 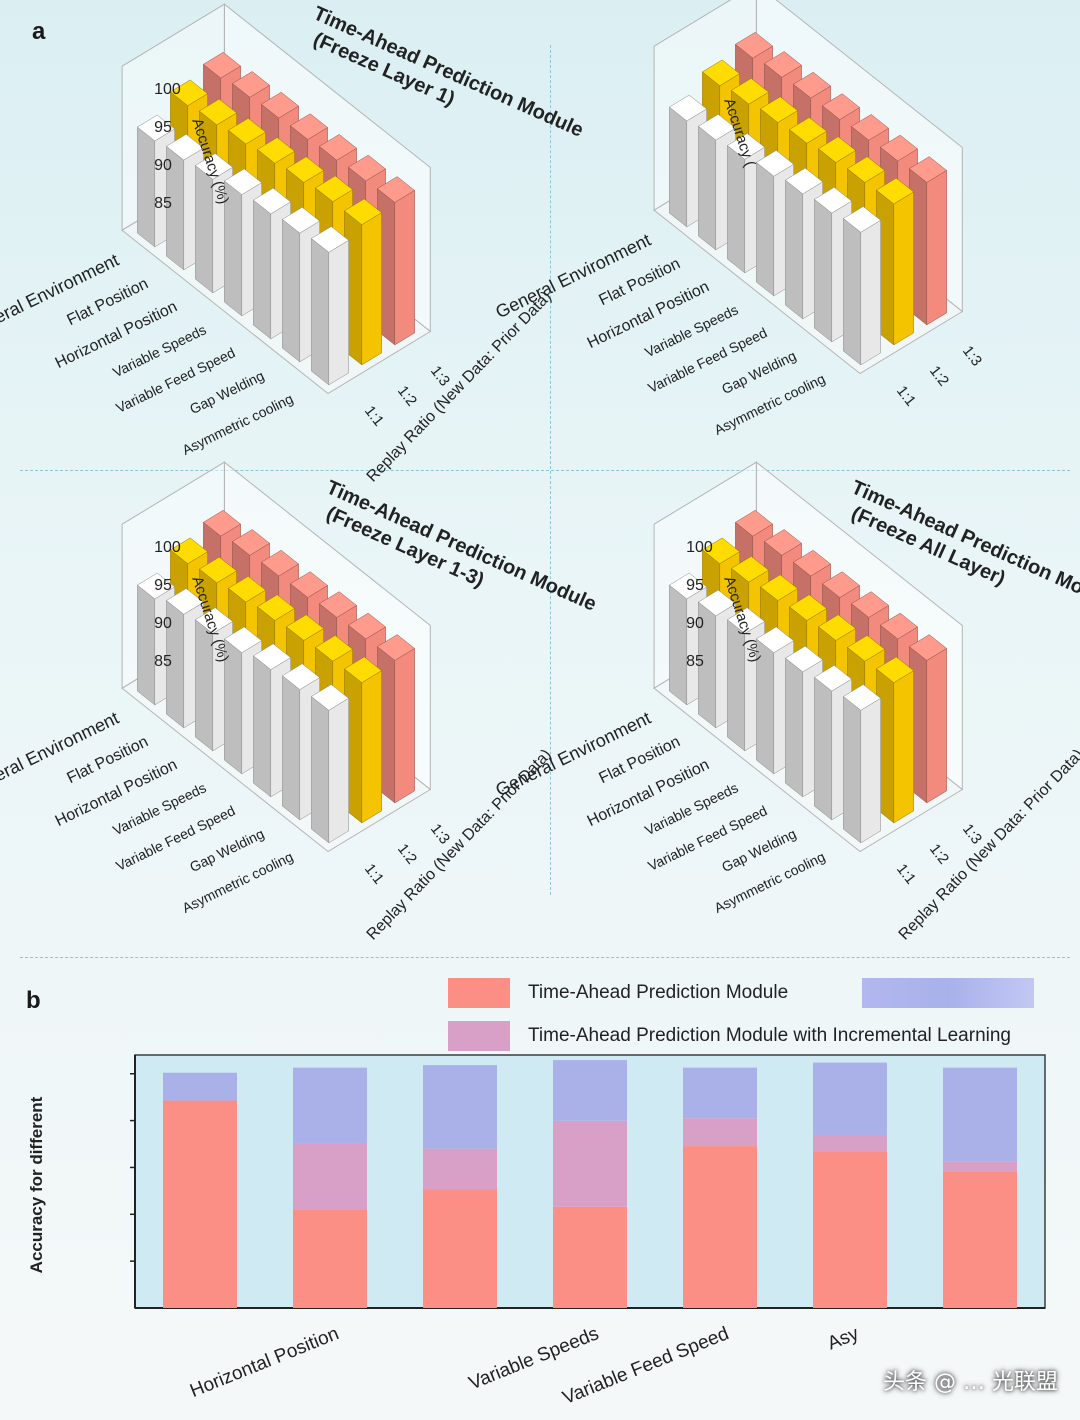 I want to click on legend-item-prediction: Time-Ahead Prediction Module, so click(x=618, y=993).